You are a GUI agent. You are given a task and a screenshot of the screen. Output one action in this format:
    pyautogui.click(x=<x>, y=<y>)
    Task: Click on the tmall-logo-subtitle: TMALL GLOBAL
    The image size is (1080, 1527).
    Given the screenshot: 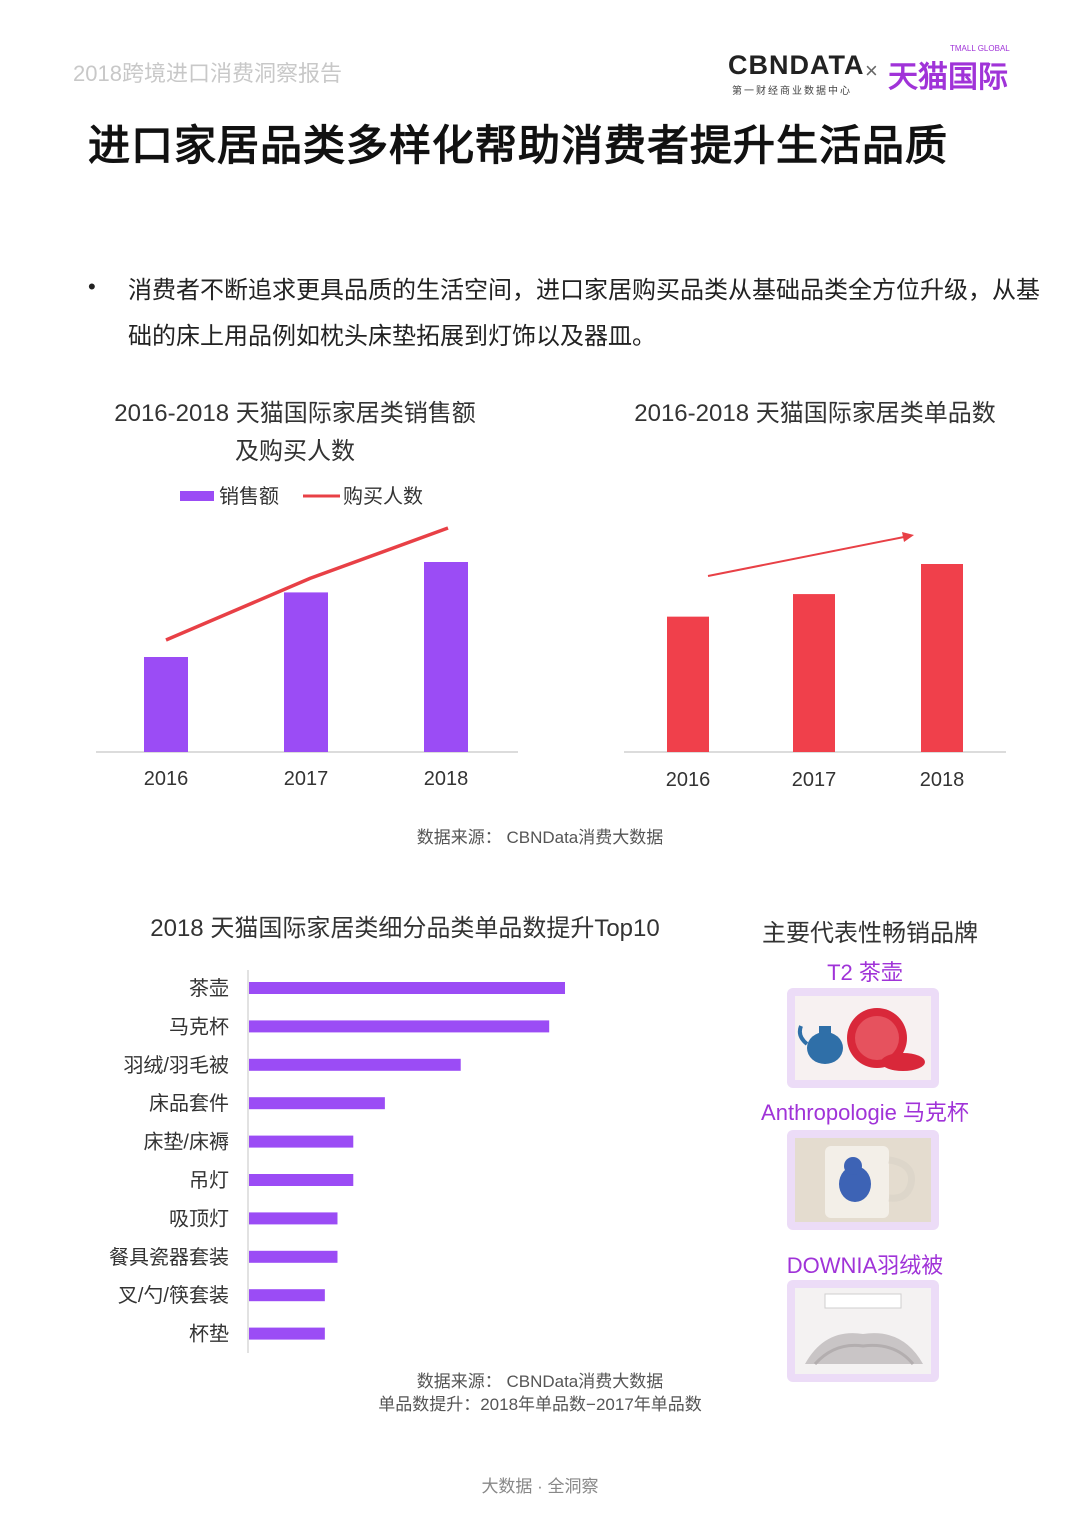 What is the action you would take?
    pyautogui.click(x=980, y=48)
    